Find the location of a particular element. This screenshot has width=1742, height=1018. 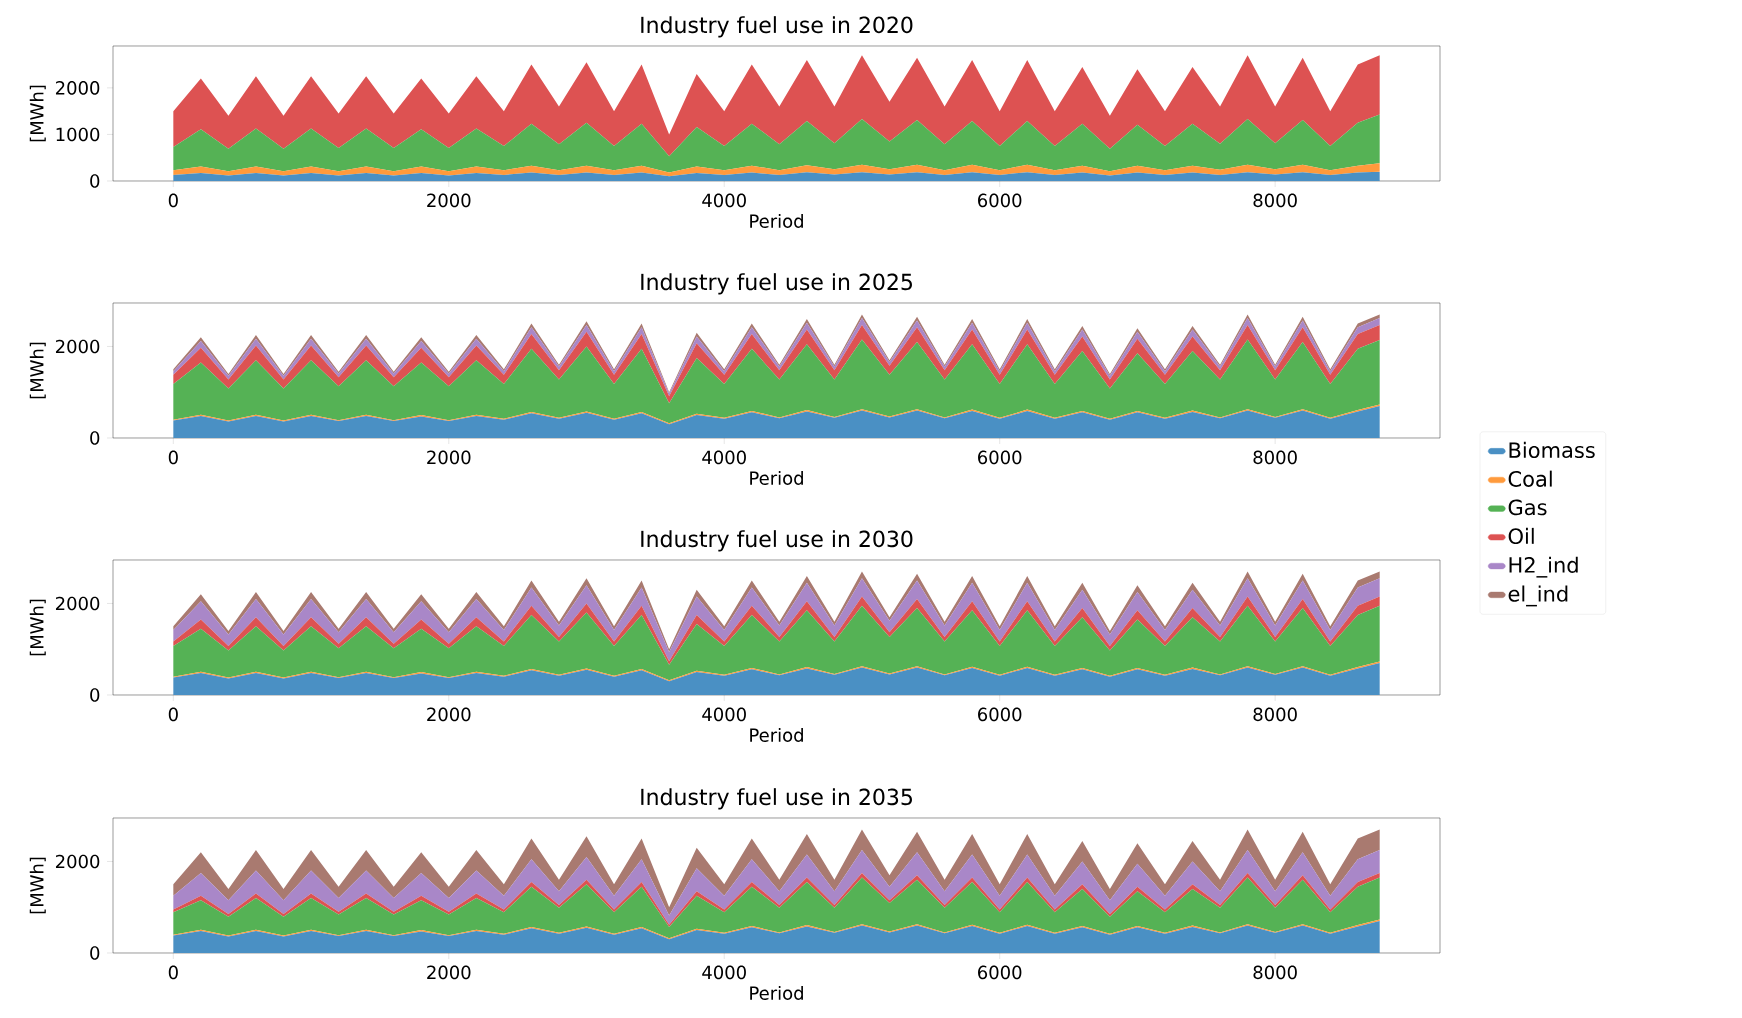

chart-title: Industry fuel use in 2030 is located at coordinates (777, 541).